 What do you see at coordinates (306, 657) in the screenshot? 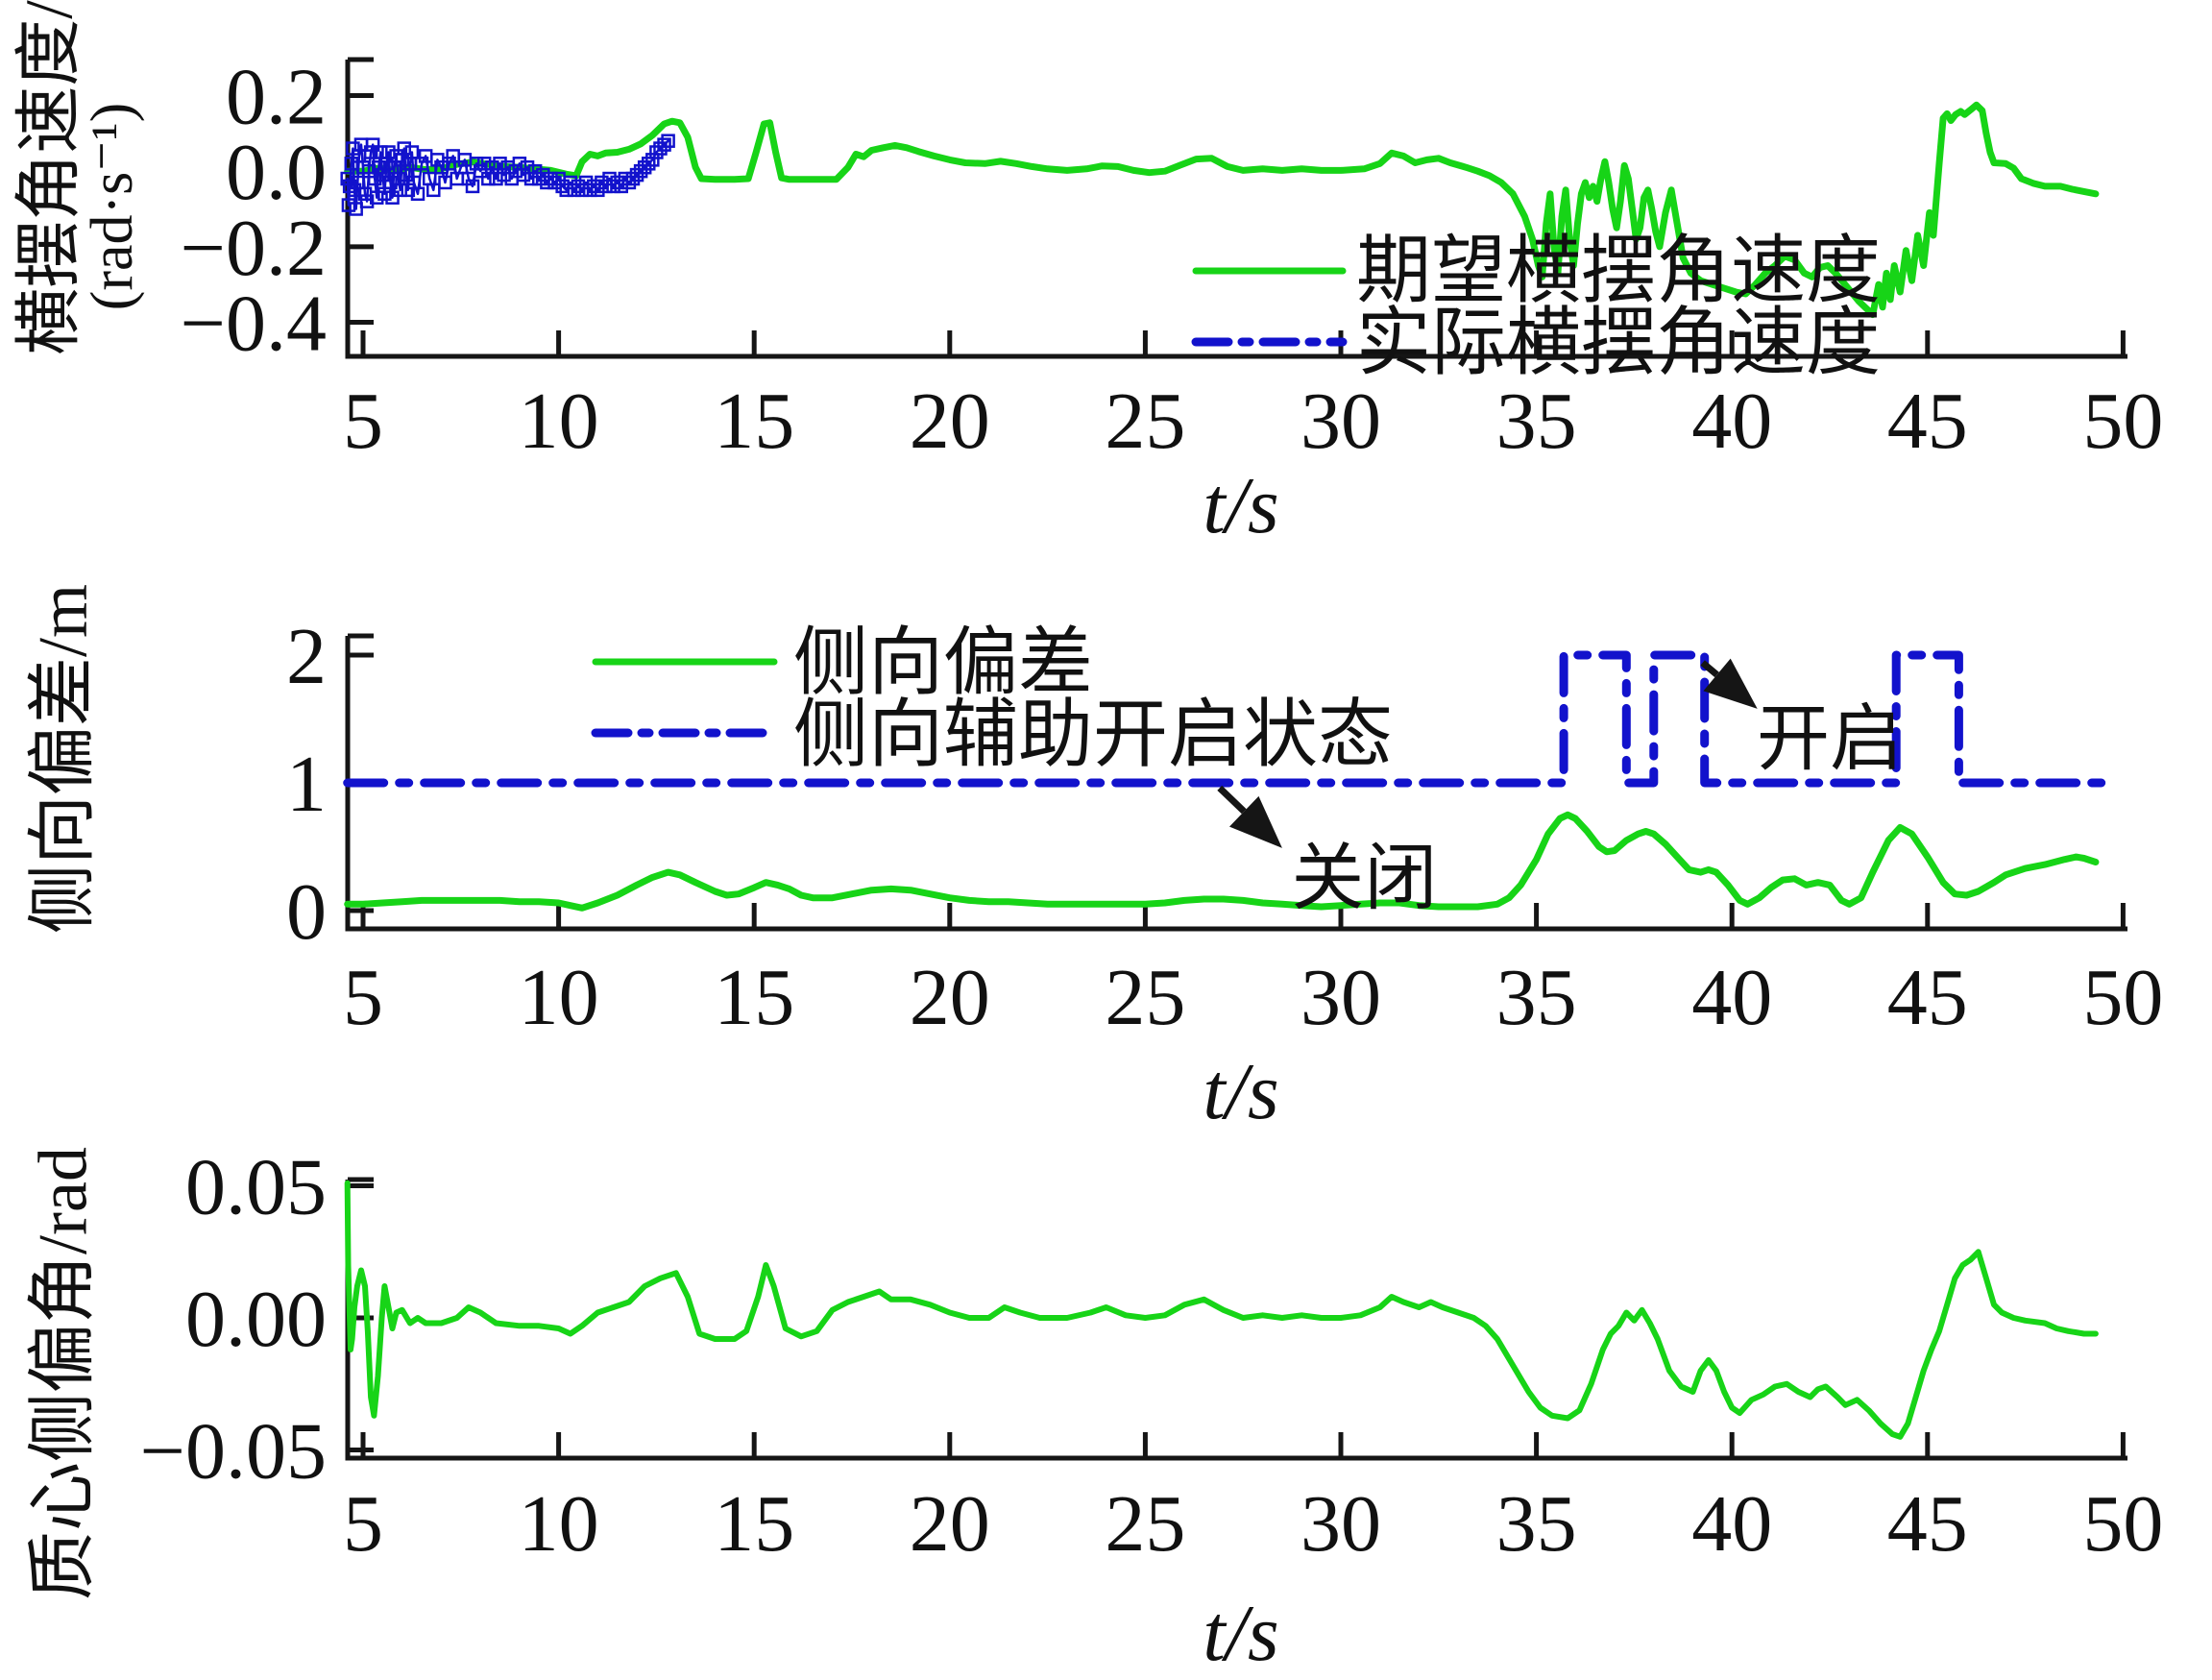
I see `svg-text: 2` at bounding box center [306, 657].